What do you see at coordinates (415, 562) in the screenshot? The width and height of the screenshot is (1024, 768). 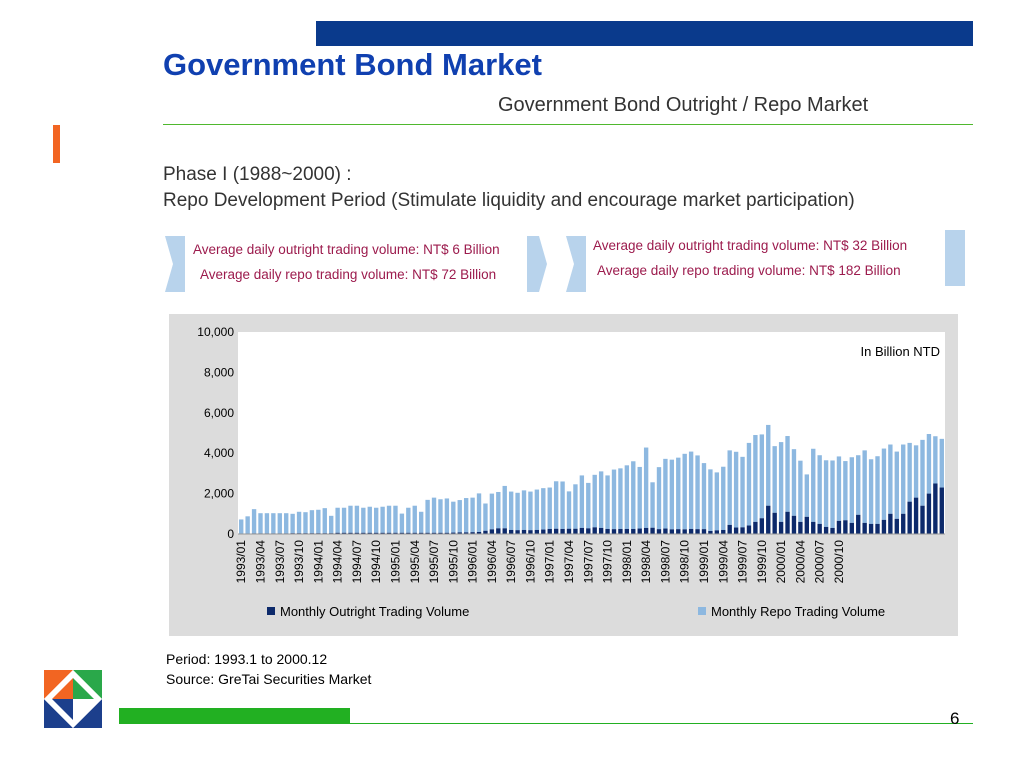 I see `x-tick-label: 1995/04` at bounding box center [415, 562].